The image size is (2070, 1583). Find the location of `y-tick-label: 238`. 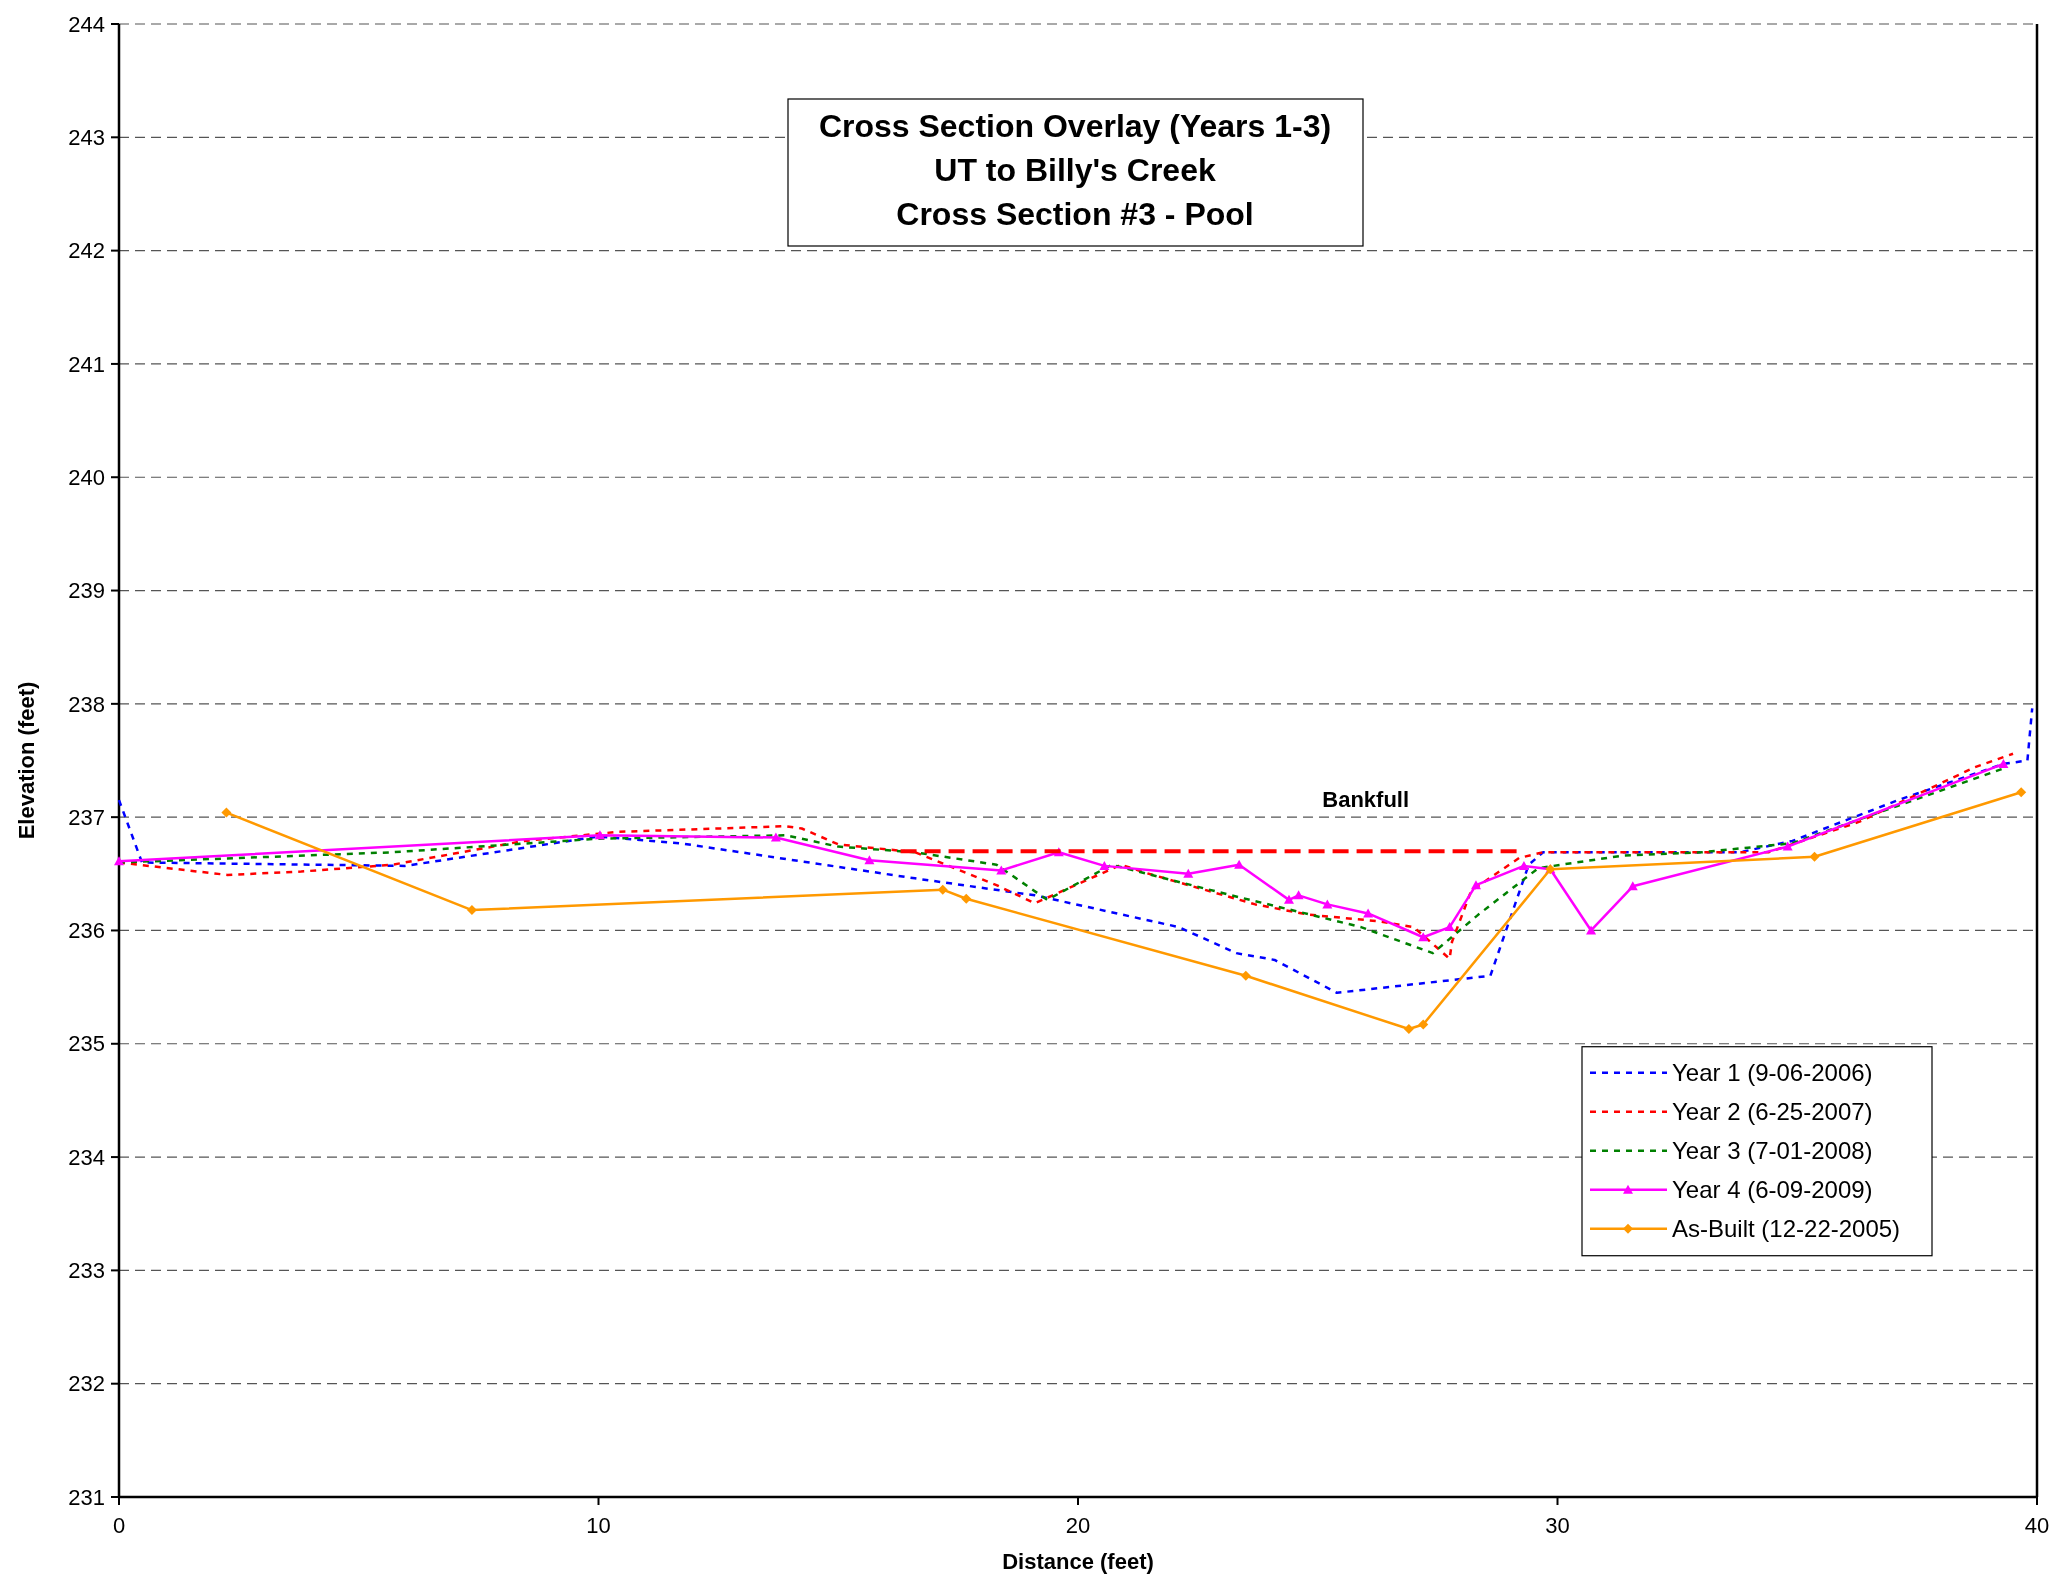

y-tick-label: 238 is located at coordinates (86, 704).